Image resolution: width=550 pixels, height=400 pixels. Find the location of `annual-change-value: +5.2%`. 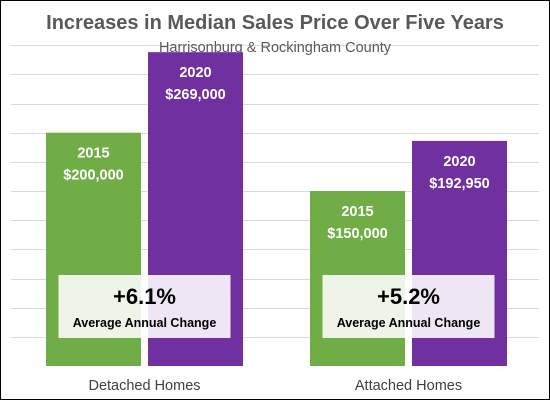

annual-change-value: +5.2% is located at coordinates (408, 296).